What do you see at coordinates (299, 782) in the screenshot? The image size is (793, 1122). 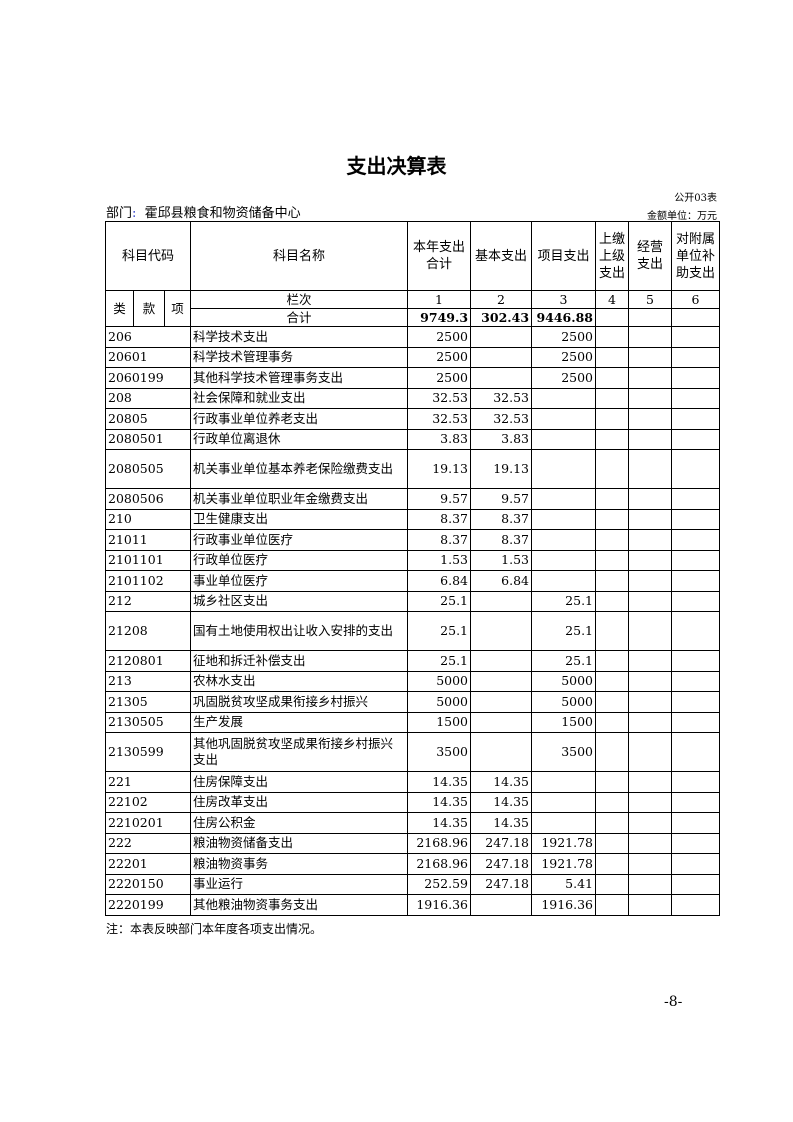 I see `subject-name: 住房保障支出` at bounding box center [299, 782].